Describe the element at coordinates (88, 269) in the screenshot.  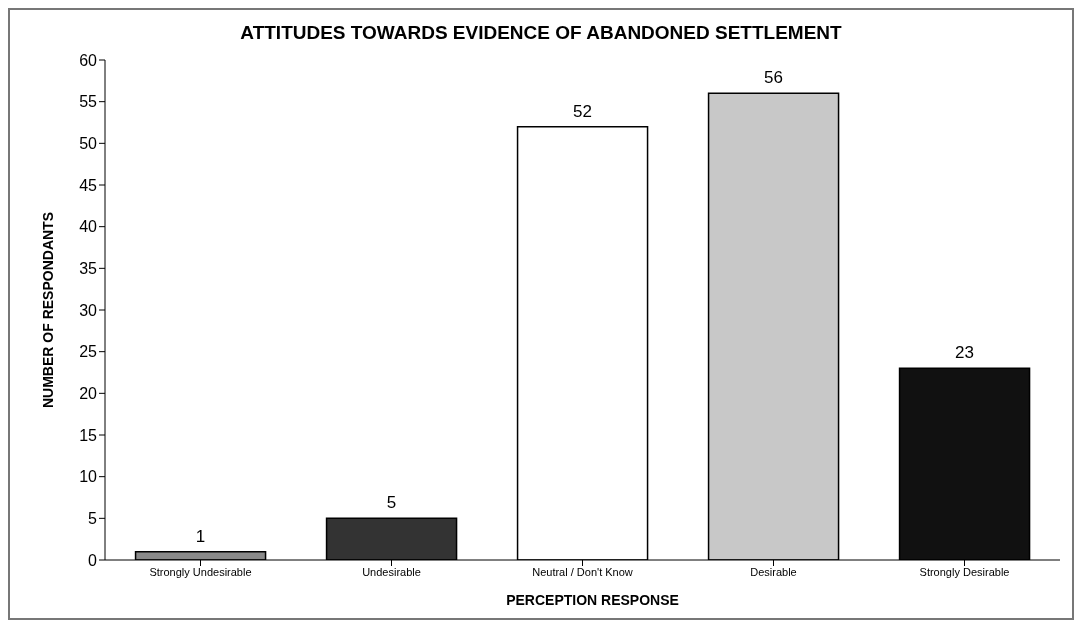
I see `y-tick-label: 35` at that location.